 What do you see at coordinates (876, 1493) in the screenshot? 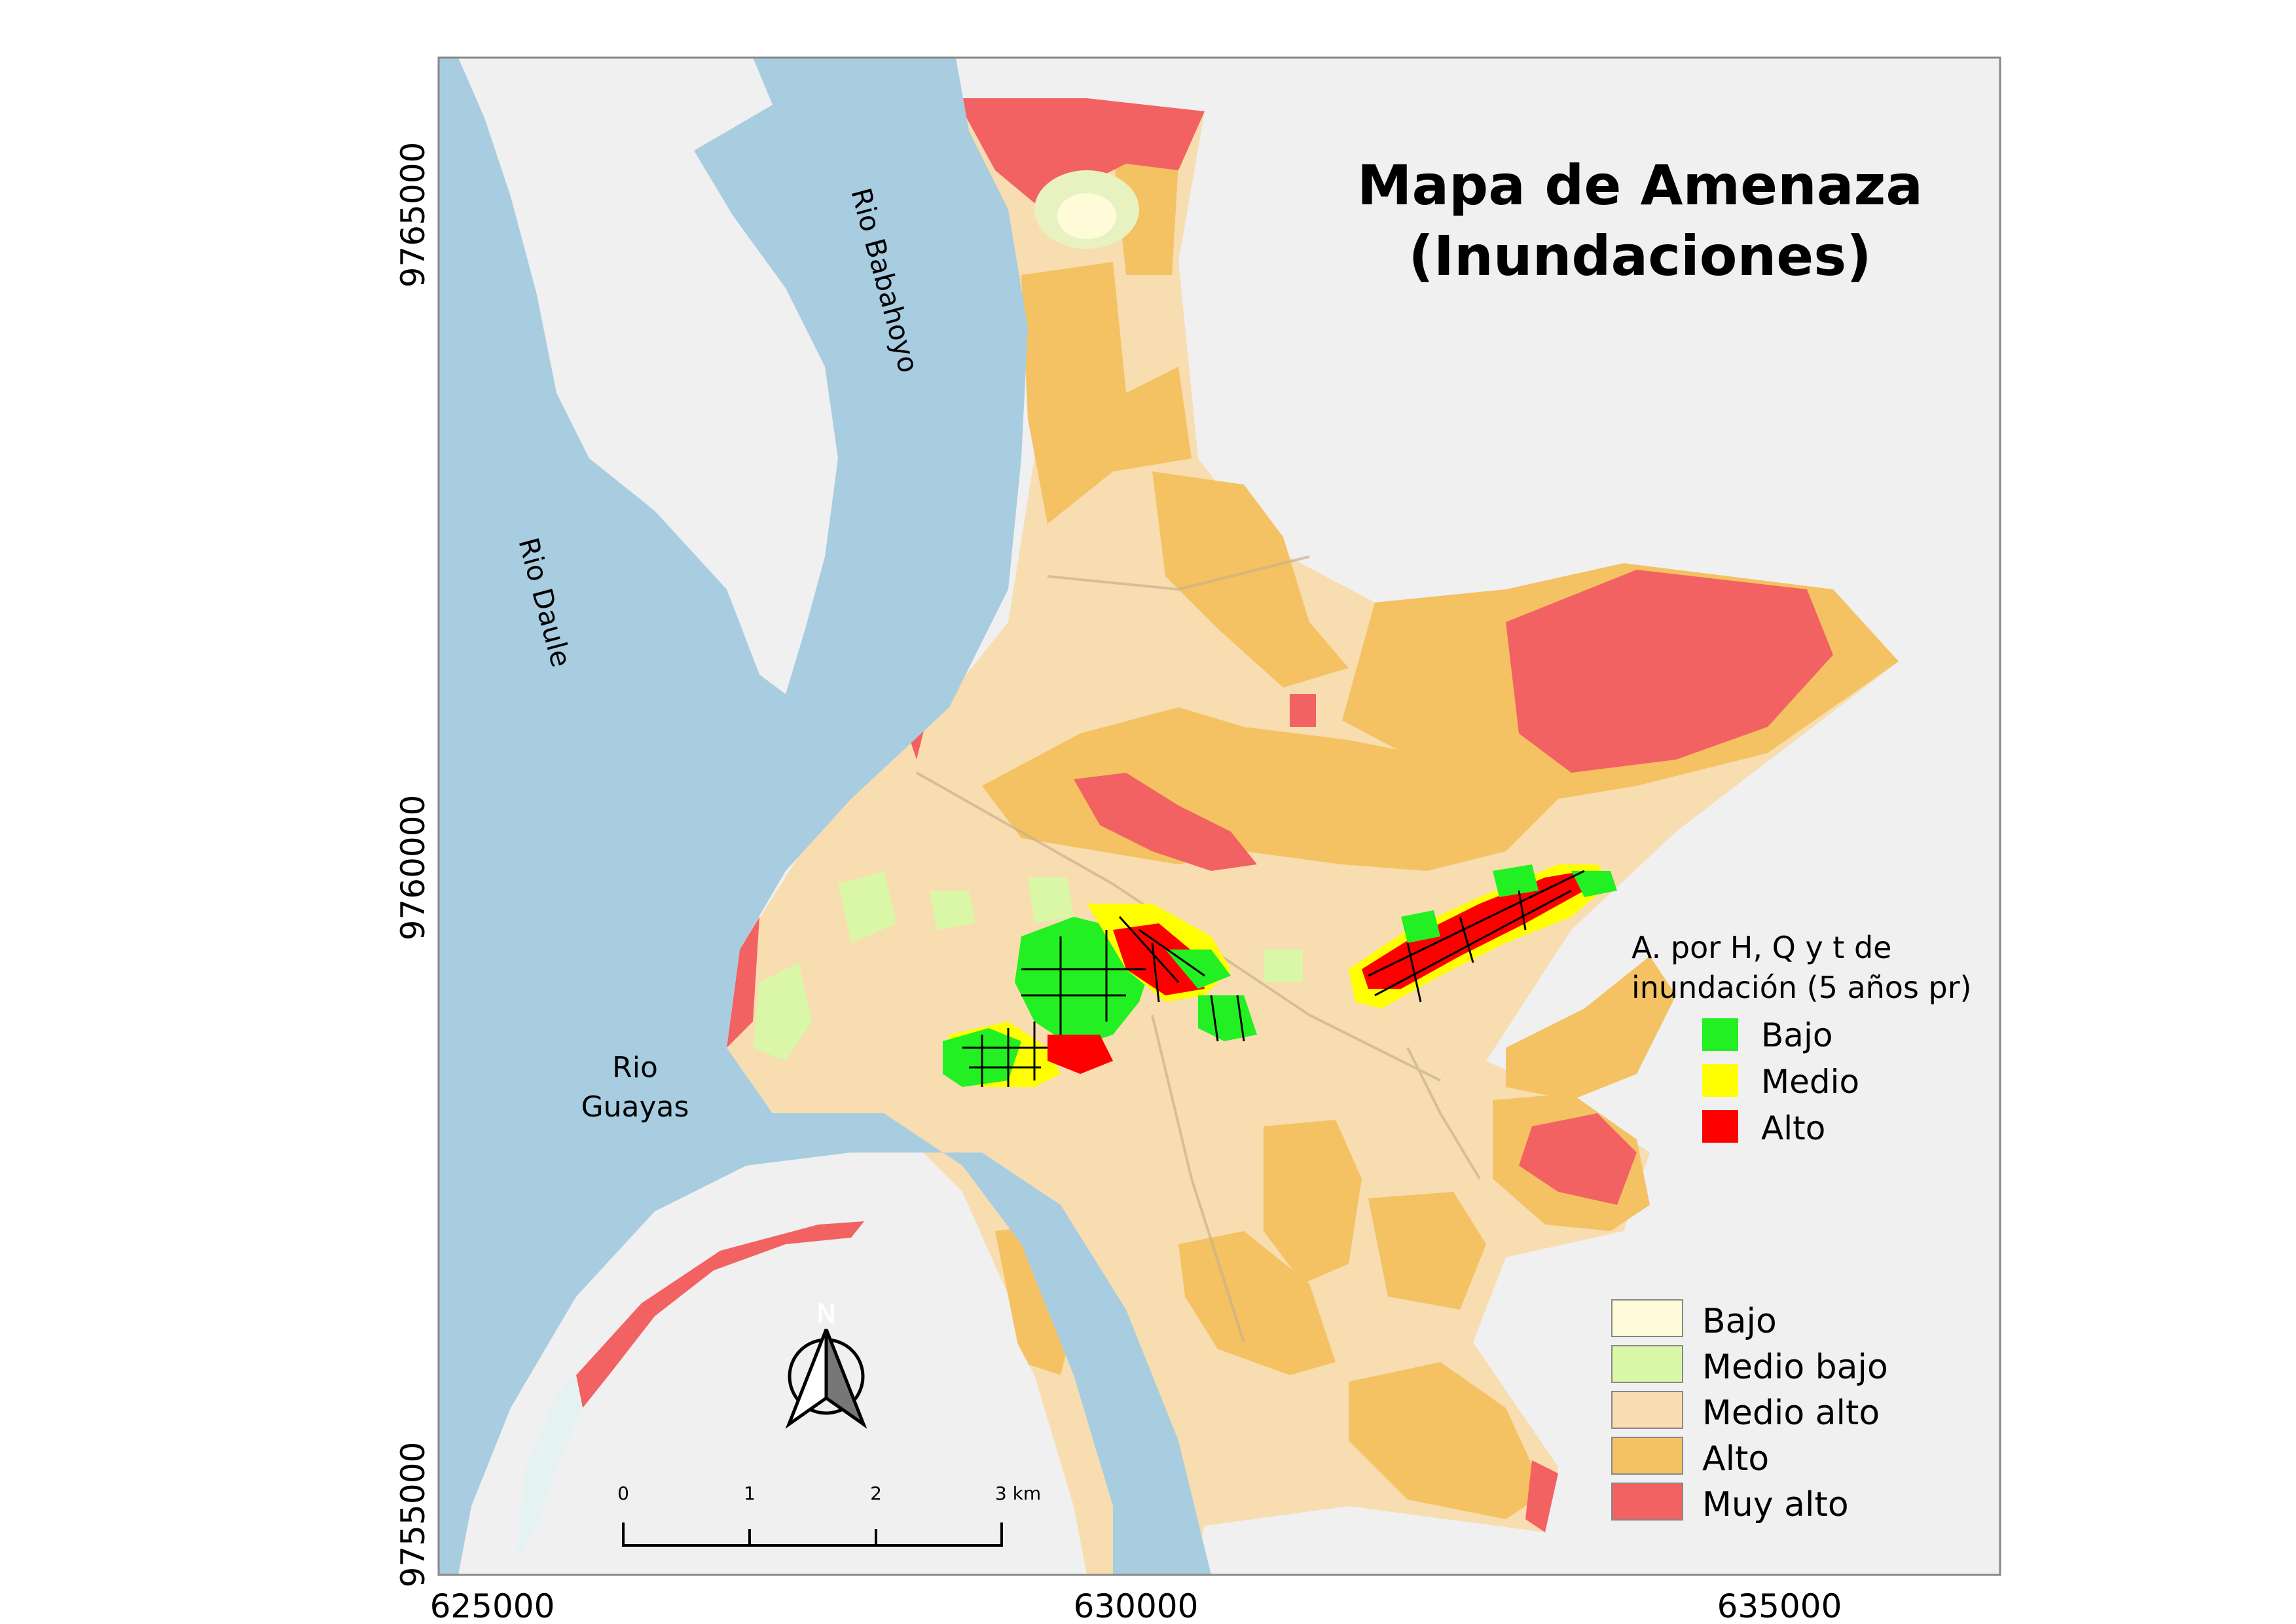
I see `scale-label-2: 2` at bounding box center [876, 1493].